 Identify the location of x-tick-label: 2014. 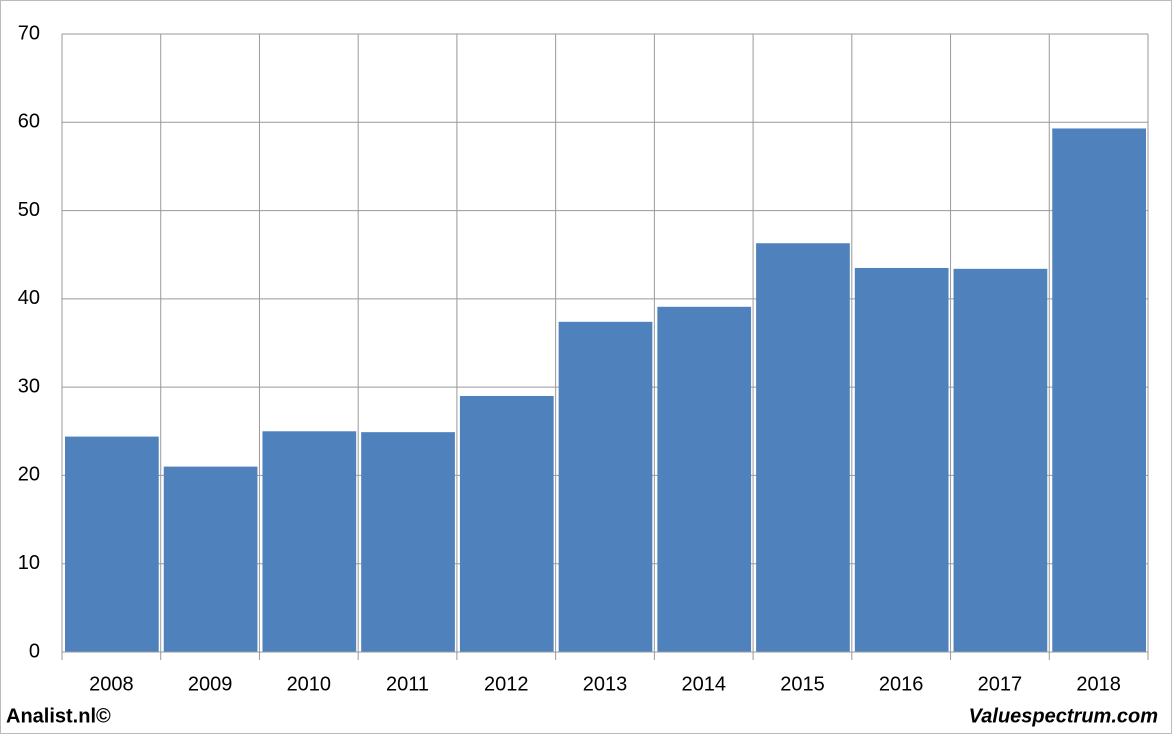
(703, 684).